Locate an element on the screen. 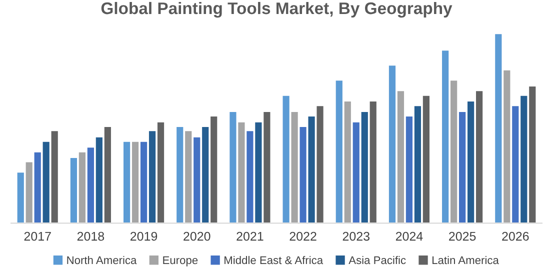 The height and width of the screenshot is (279, 553). x-tick-label: 2026 is located at coordinates (515, 236).